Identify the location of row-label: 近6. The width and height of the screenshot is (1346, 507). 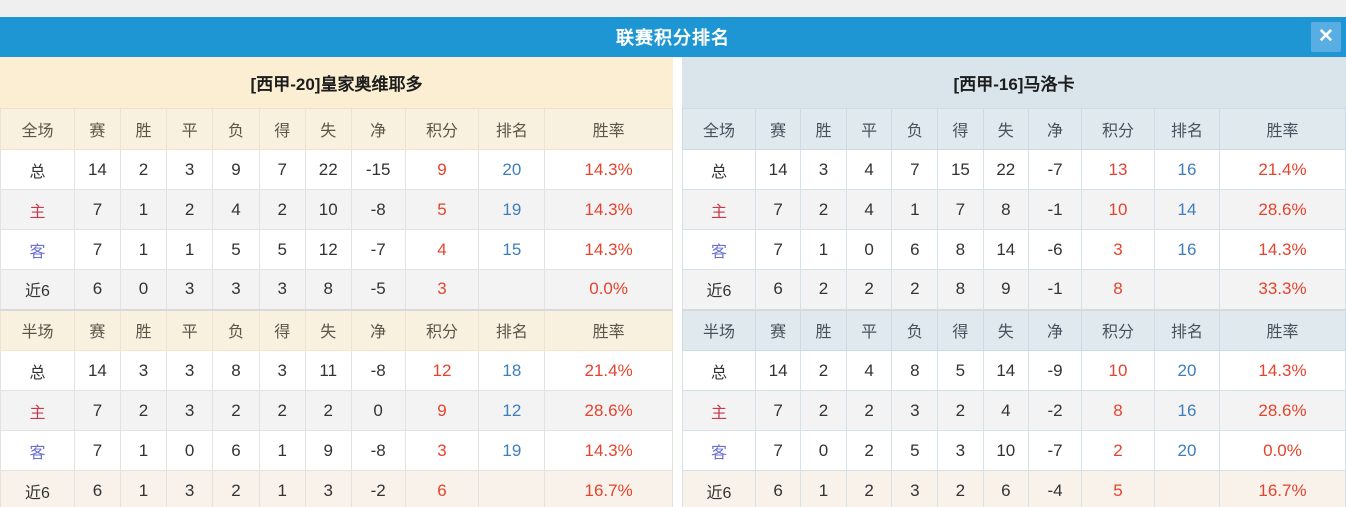
(37, 488).